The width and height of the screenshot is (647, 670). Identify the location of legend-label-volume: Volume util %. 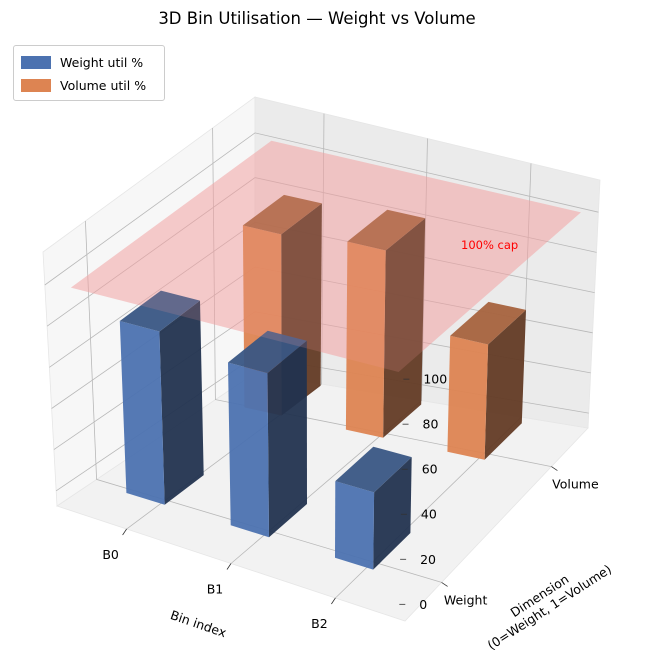
(103, 85).